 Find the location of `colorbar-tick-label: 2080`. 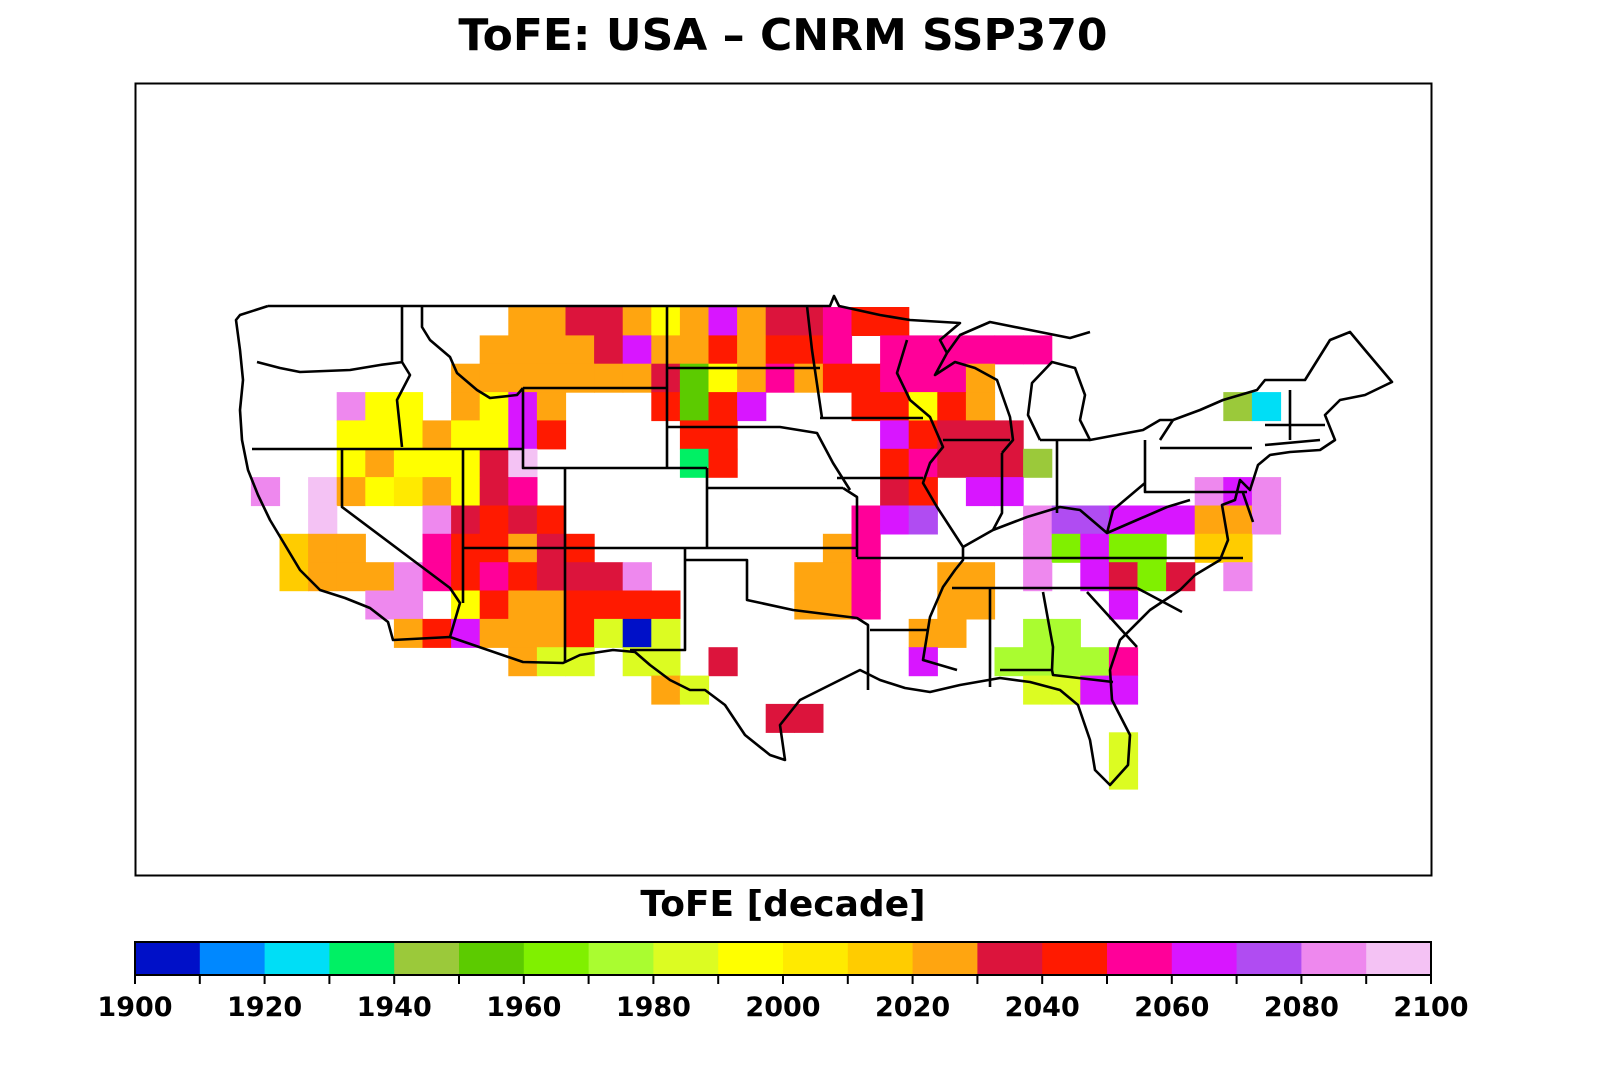

colorbar-tick-label: 2080 is located at coordinates (1301, 1007).